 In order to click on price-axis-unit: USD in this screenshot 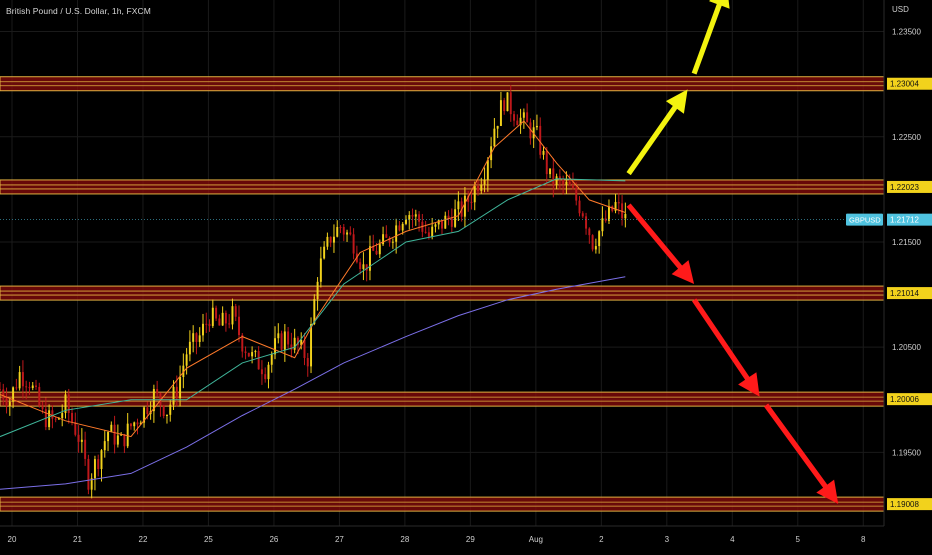, I will do `click(900, 9)`.